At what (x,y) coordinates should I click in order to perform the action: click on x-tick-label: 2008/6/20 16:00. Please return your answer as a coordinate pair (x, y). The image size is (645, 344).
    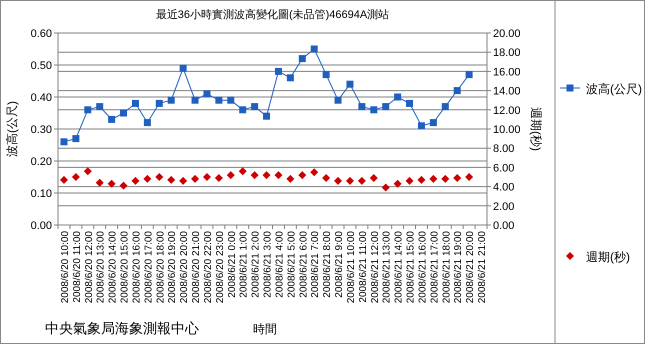
    Looking at the image, I should click on (136, 267).